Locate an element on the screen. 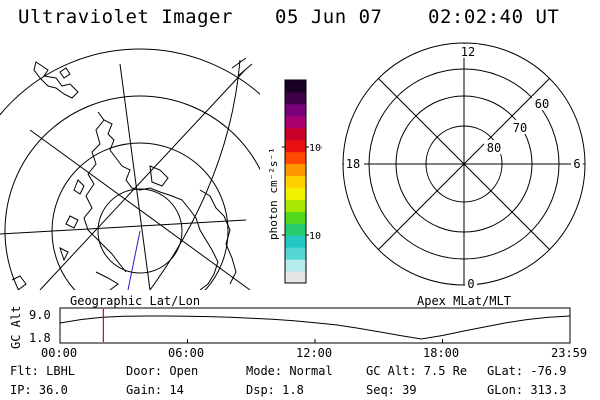 Image resolution: width=600 pixels, height=400 pixels. colorbar: 100 10 photon cm⁻²s⁻¹ is located at coordinates (294, 181).